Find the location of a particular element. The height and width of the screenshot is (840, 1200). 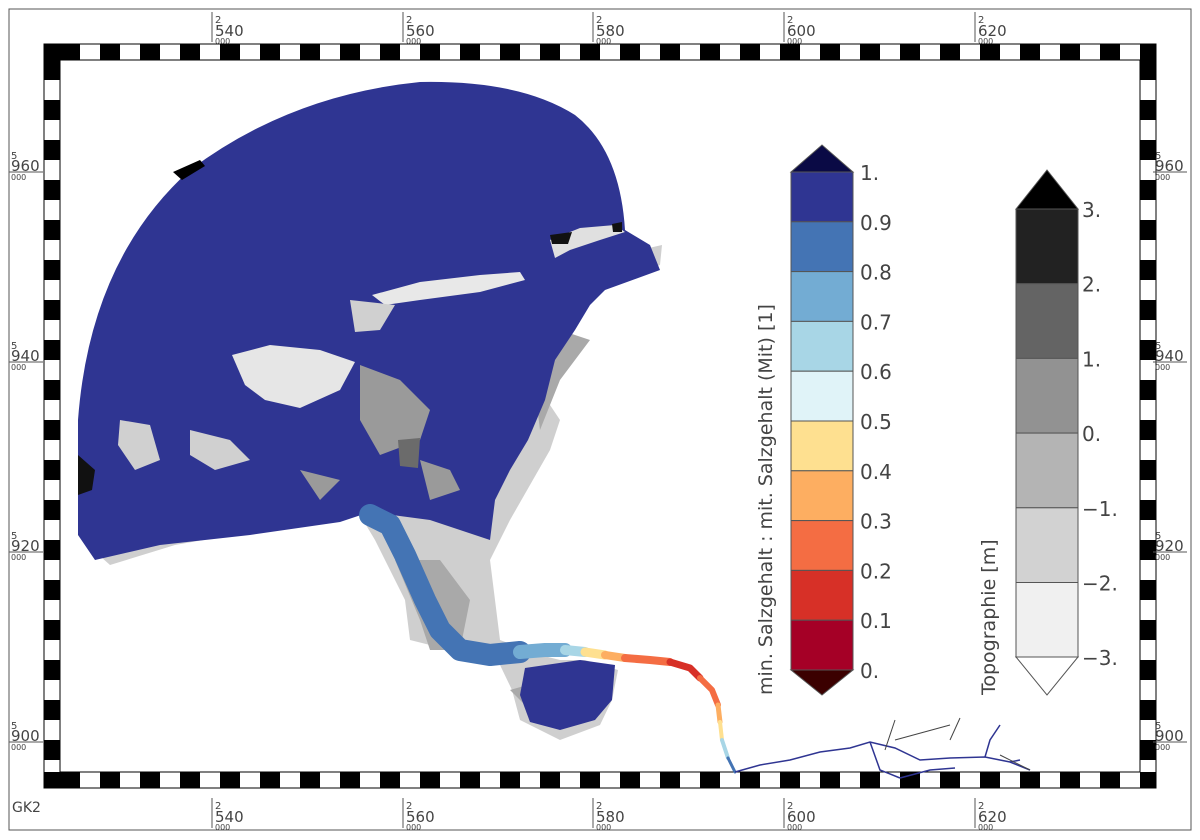

salinity-label: 0. is located at coordinates (869, 671).